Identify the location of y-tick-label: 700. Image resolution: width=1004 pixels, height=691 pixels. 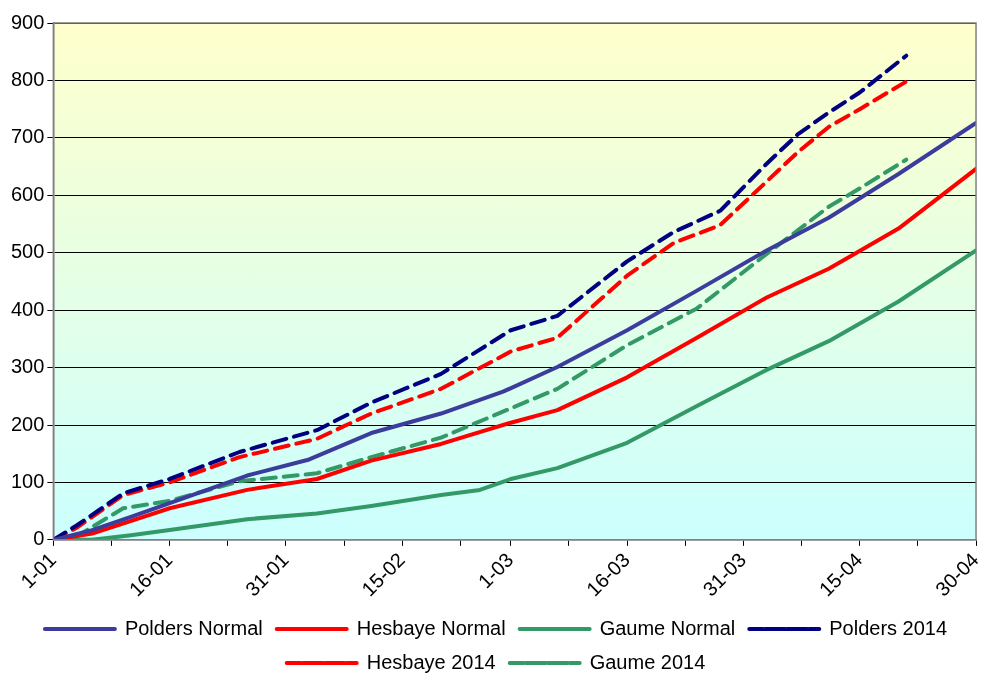
(27, 136).